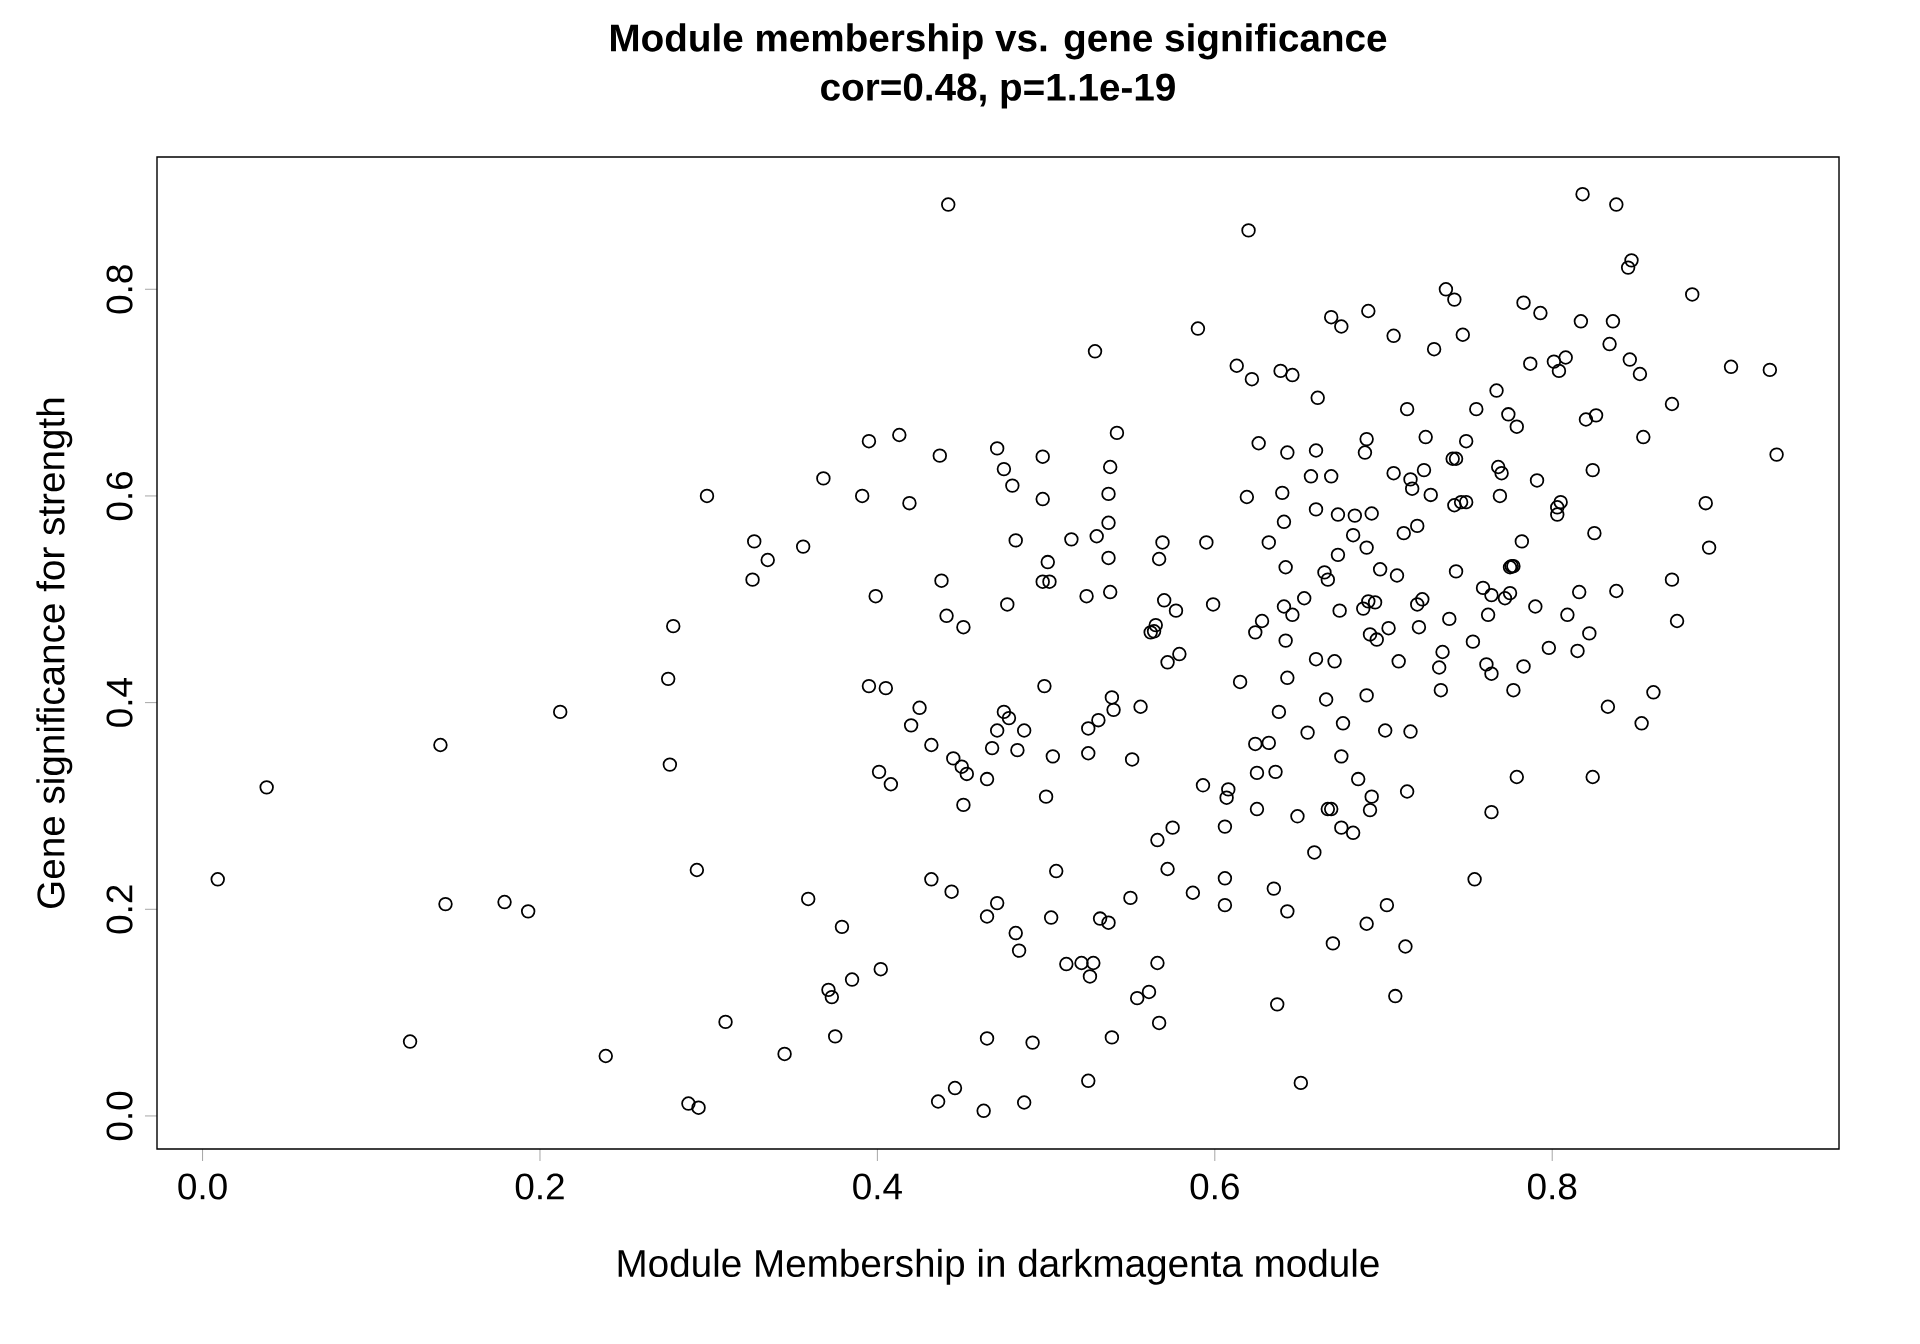 The image size is (1920, 1344). I want to click on x-tick-label: 0.2, so click(539, 1186).